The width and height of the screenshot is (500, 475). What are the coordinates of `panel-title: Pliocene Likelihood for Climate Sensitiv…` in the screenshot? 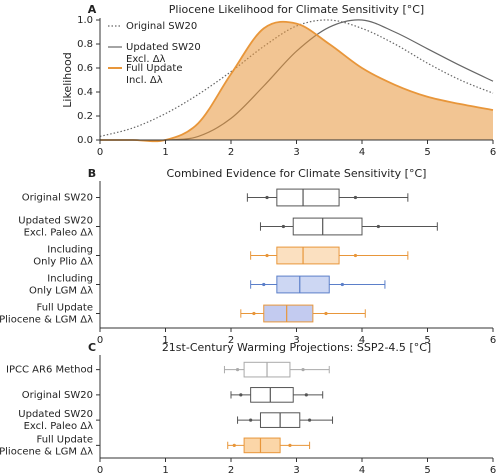 It's located at (296, 9).